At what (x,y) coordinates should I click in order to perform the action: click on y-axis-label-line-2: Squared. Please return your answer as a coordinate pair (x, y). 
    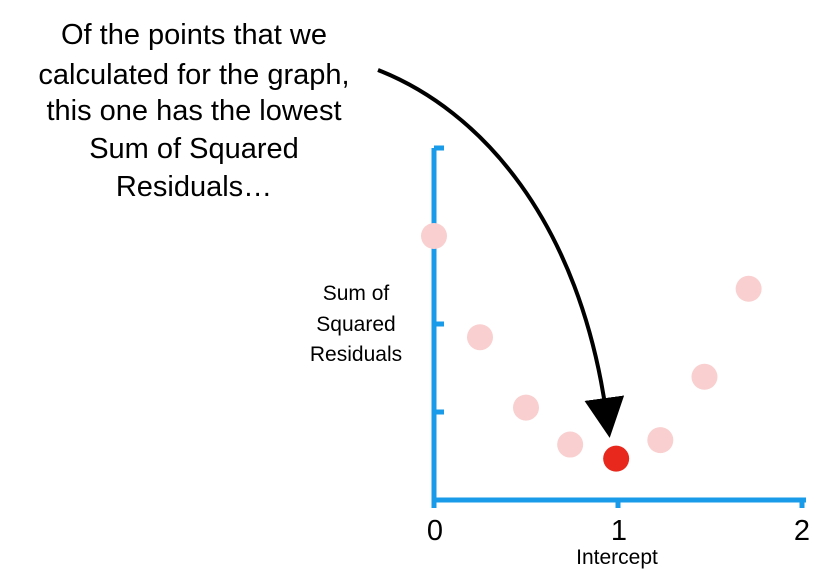
    Looking at the image, I should click on (355, 324).